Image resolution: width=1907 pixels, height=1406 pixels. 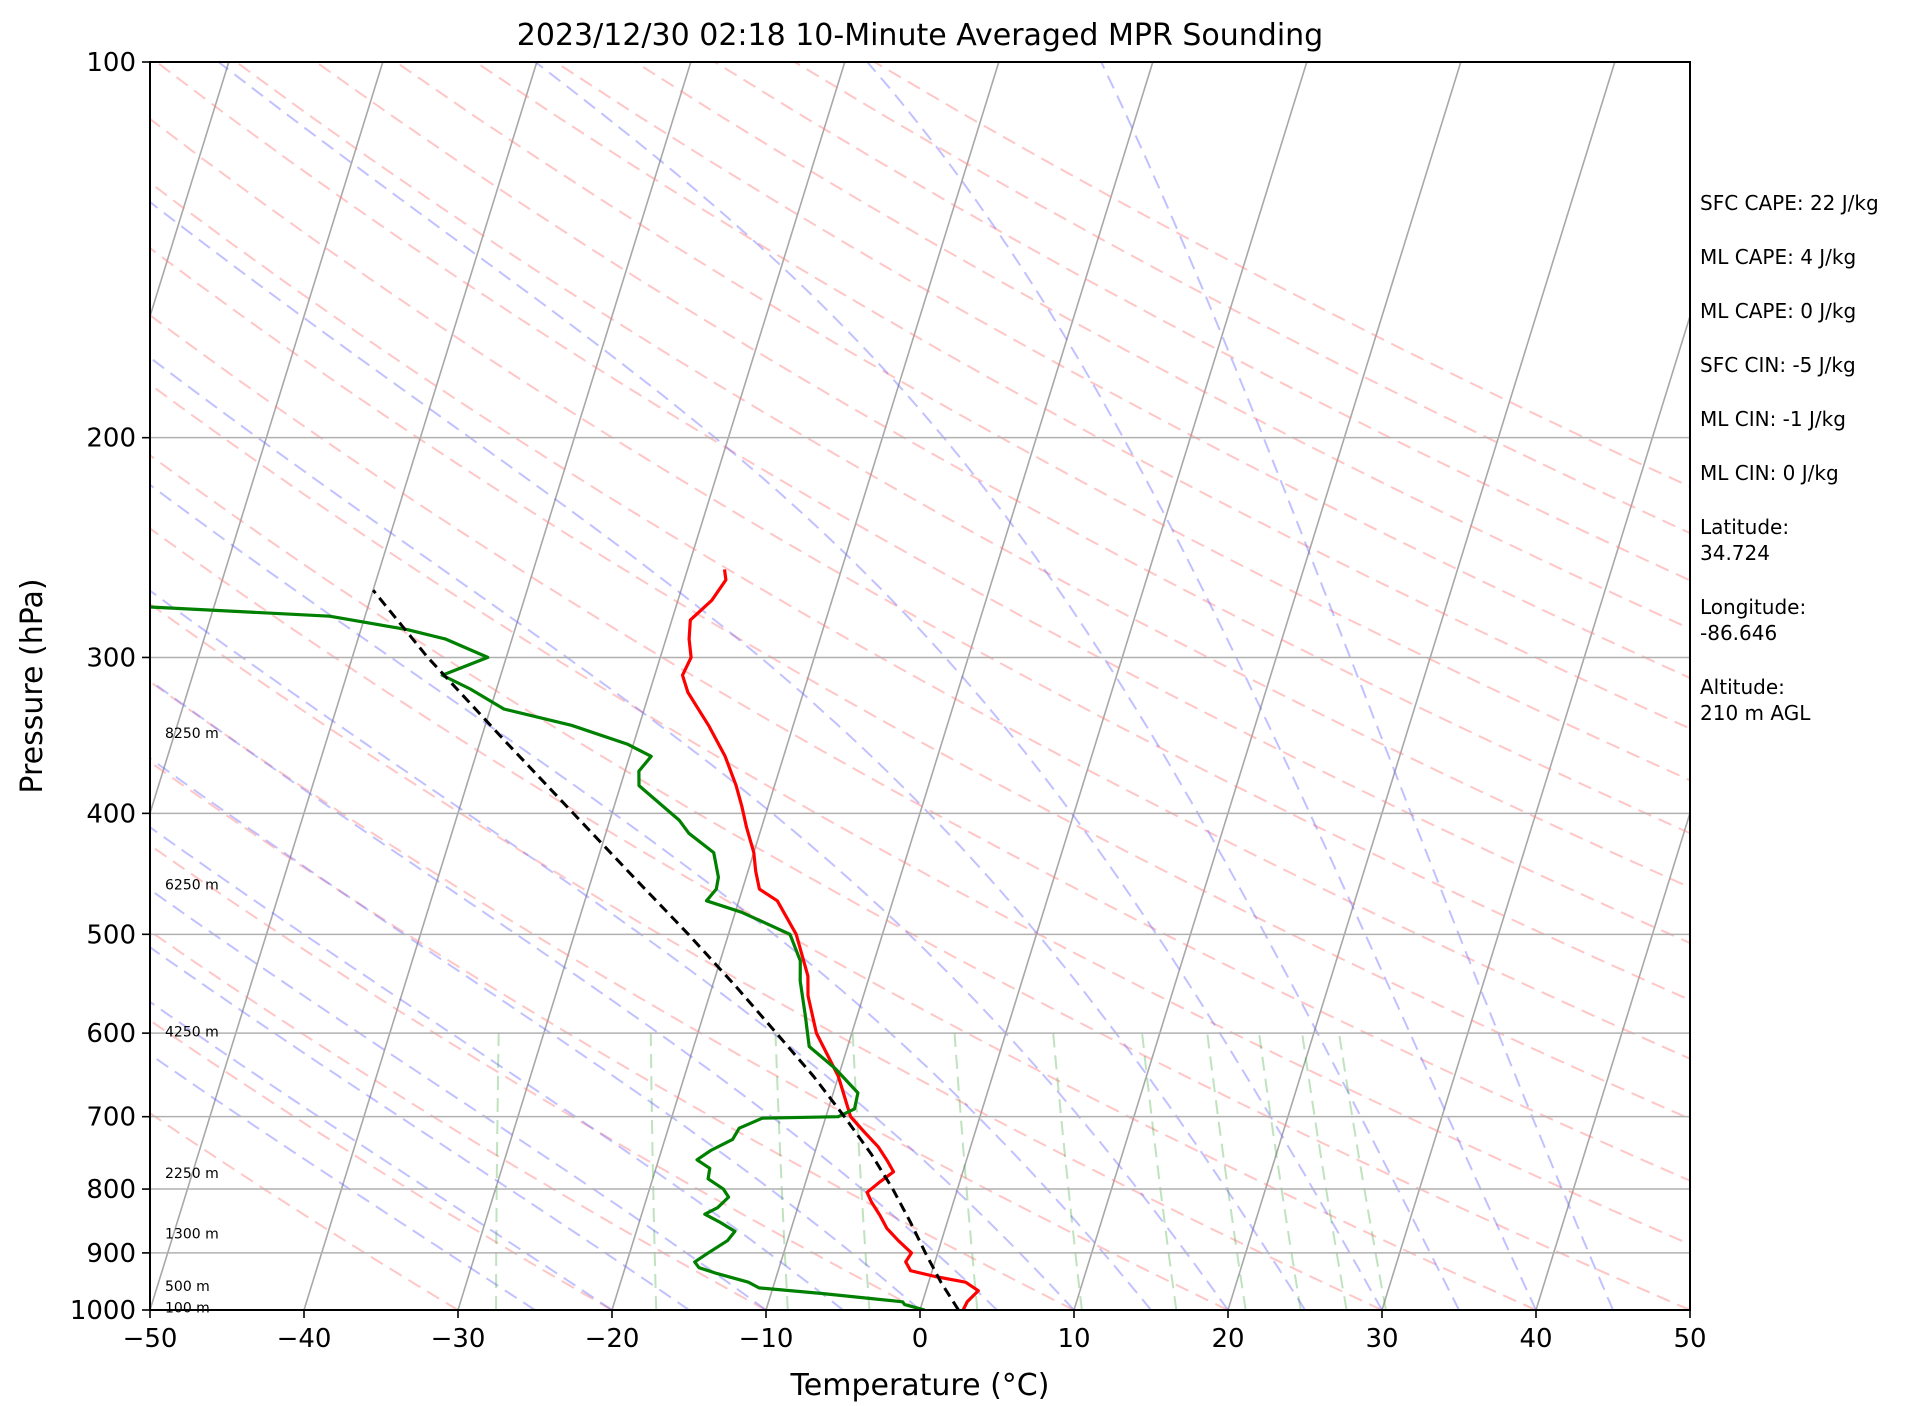 I want to click on x-tick-label: −30, so click(x=458, y=1339).